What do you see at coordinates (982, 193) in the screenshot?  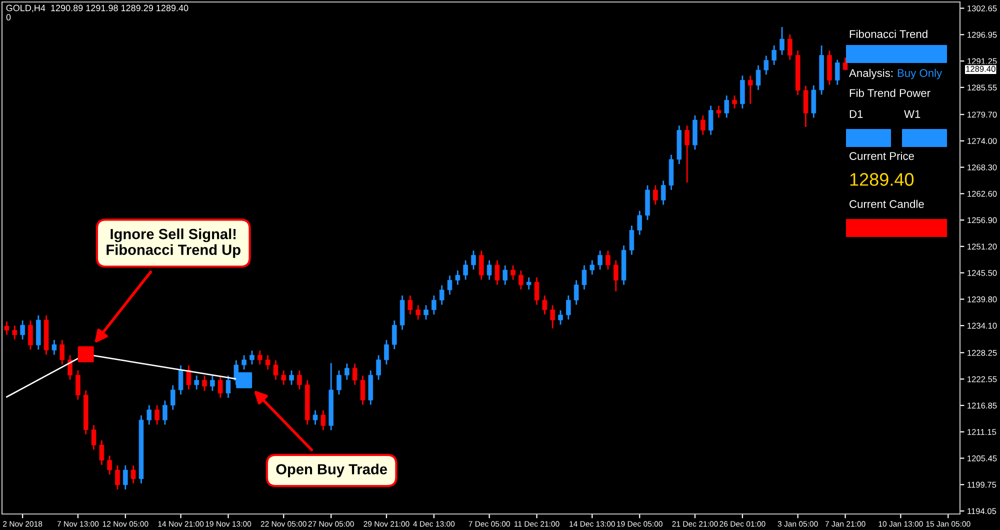 I see `y-tick-label: 1262.60` at bounding box center [982, 193].